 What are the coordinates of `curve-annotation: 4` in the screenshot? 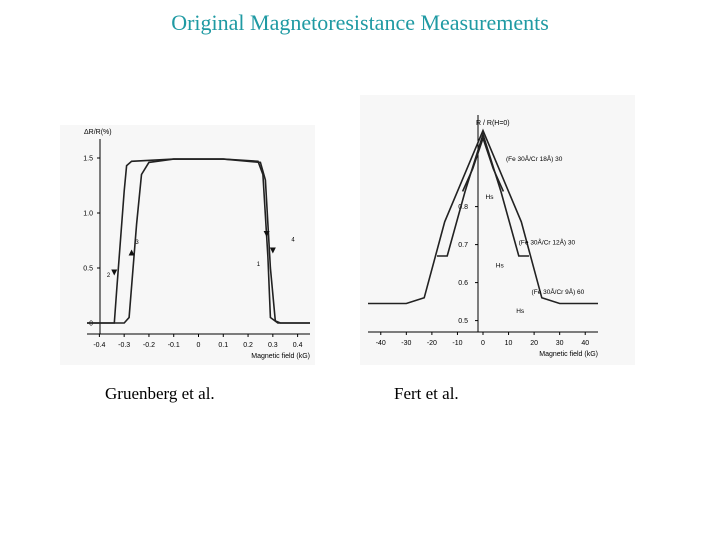 It's located at (293, 241).